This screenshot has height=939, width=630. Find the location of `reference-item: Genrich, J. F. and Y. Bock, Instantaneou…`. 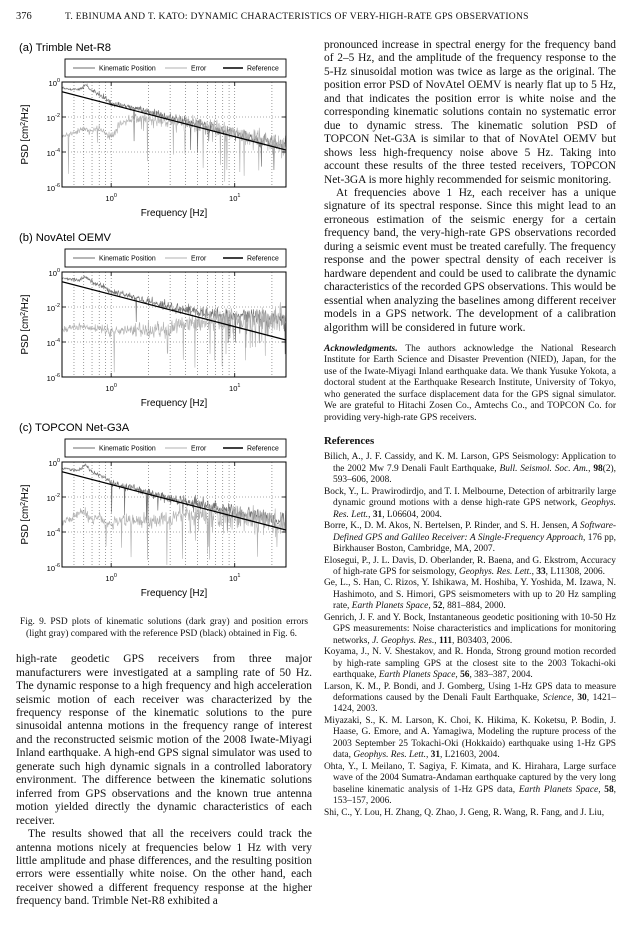

reference-item: Genrich, J. F. and Y. Bock, Instantaneou… is located at coordinates (470, 629).